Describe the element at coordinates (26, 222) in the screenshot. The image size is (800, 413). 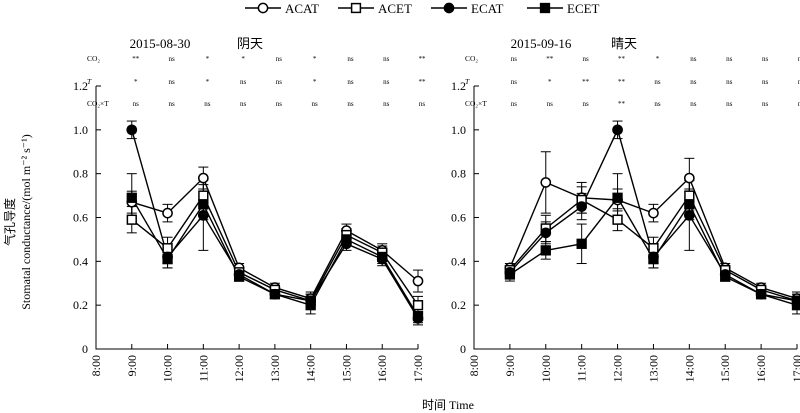
I see `y-axis-label-en: Stomatal conductance/(mol m⁻² s⁻¹)` at that location.